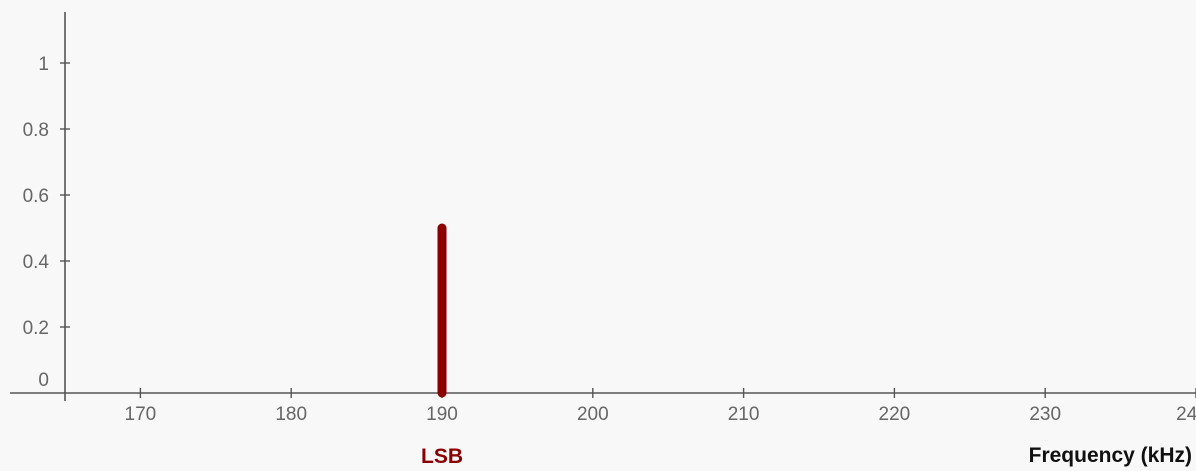 The width and height of the screenshot is (1196, 471). I want to click on y-axis: 0 0.2 0.4 0.6 0.8 1, so click(46, 206).